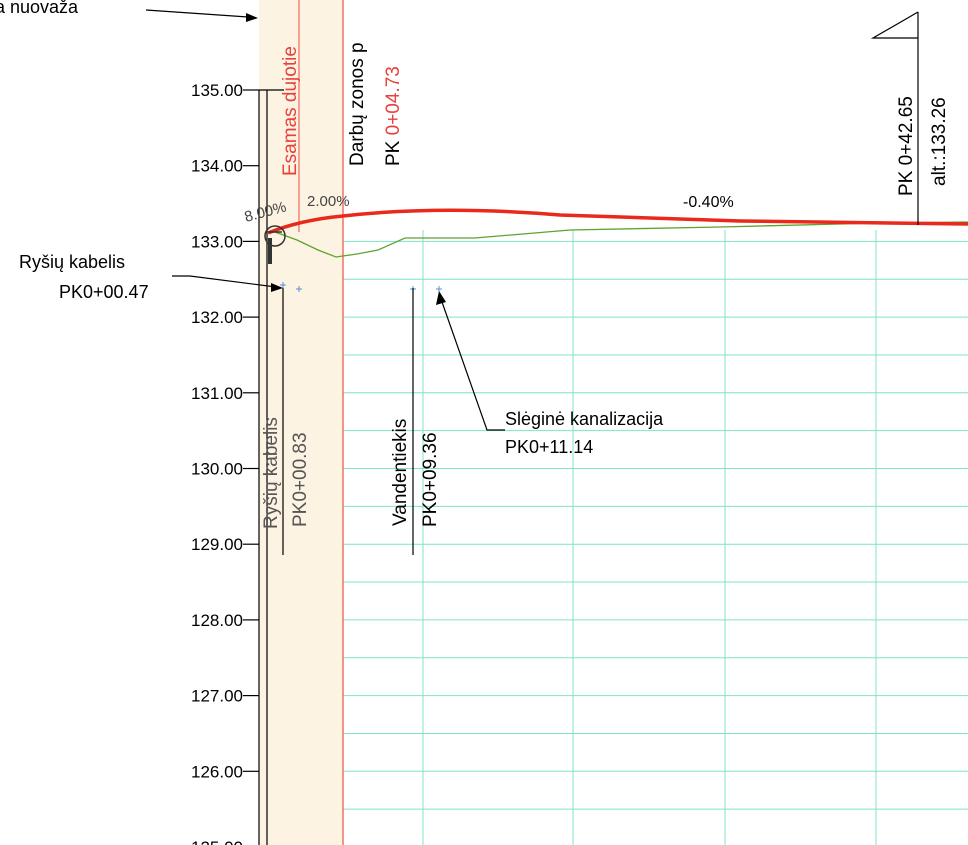  I want to click on work-zone-label: Darbų zonos p, so click(357, 104).